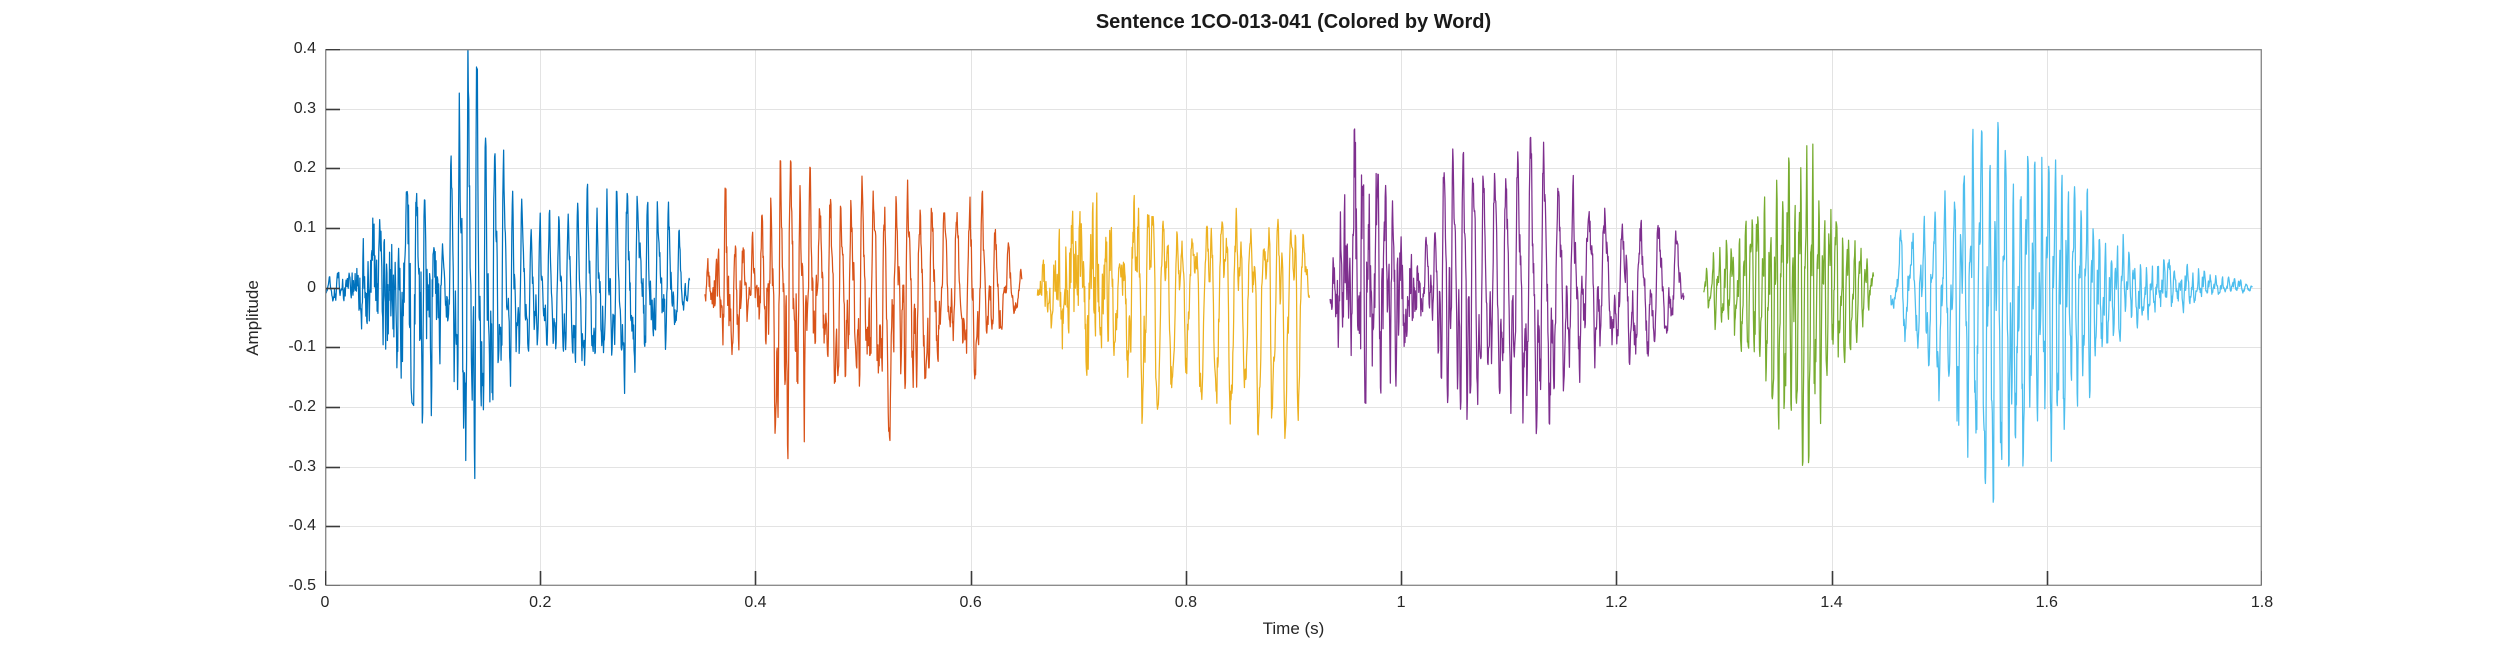 Image resolution: width=2500 pixels, height=657 pixels. What do you see at coordinates (302, 406) in the screenshot?
I see `y-tick-label: -0.2` at bounding box center [302, 406].